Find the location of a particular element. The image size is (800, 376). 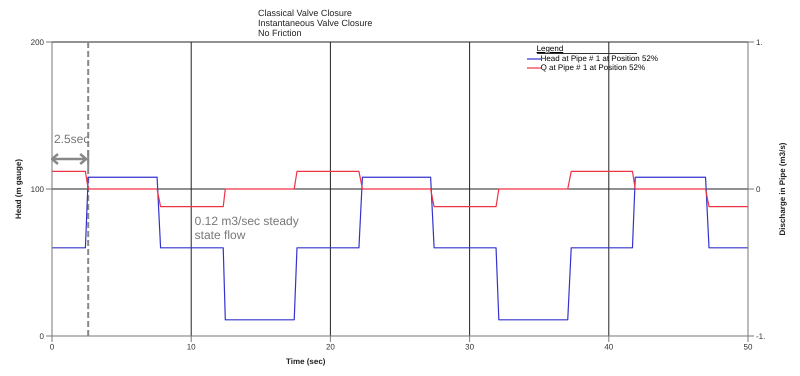

y2-axis-title: Discharge in Pipe (m3/s) is located at coordinates (782, 189).